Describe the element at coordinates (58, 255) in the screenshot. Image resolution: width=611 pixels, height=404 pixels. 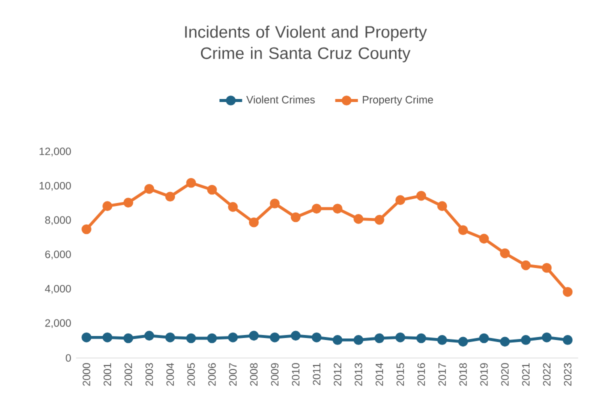
I see `y-tick-label: 6,000` at that location.